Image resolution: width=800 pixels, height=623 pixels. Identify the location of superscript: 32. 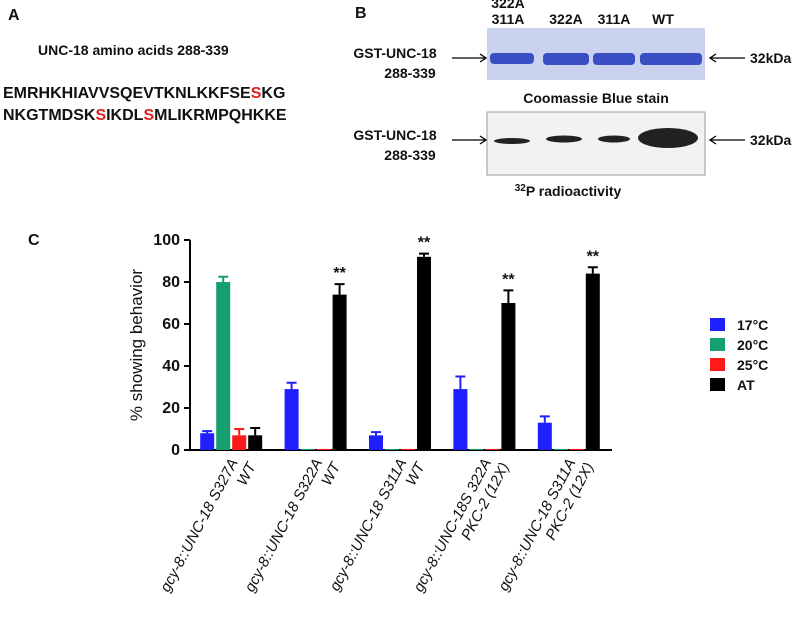
(521, 188).